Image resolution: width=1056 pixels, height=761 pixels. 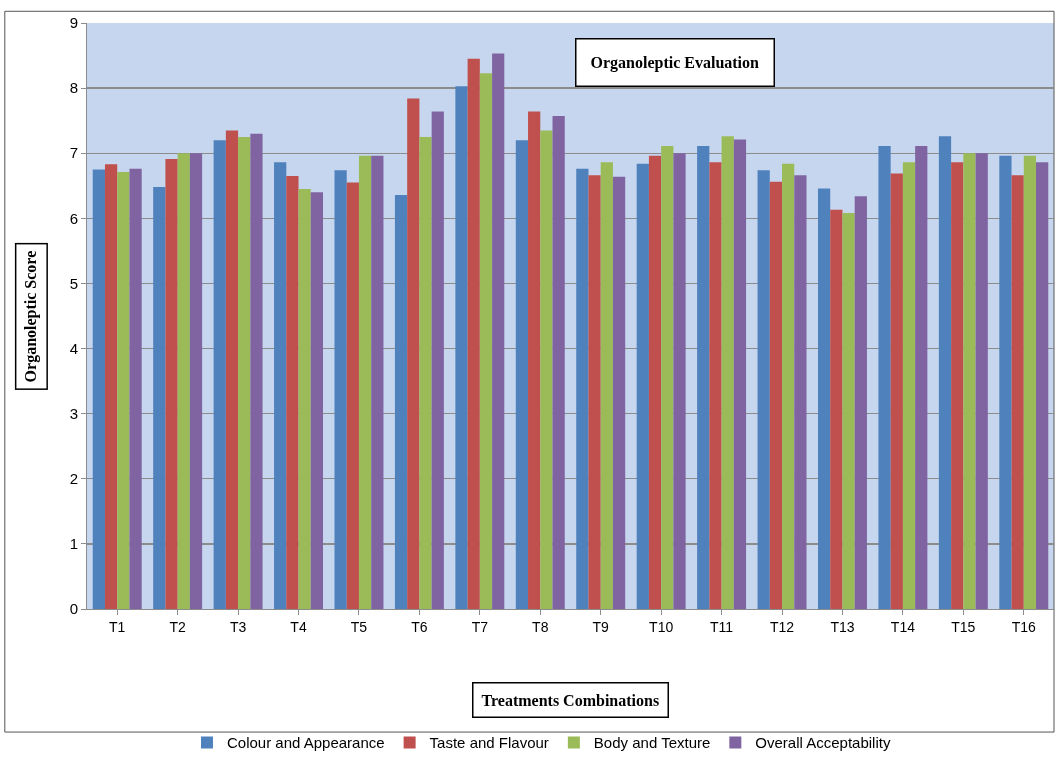 I want to click on y-tick-label: 7, so click(x=73, y=153).